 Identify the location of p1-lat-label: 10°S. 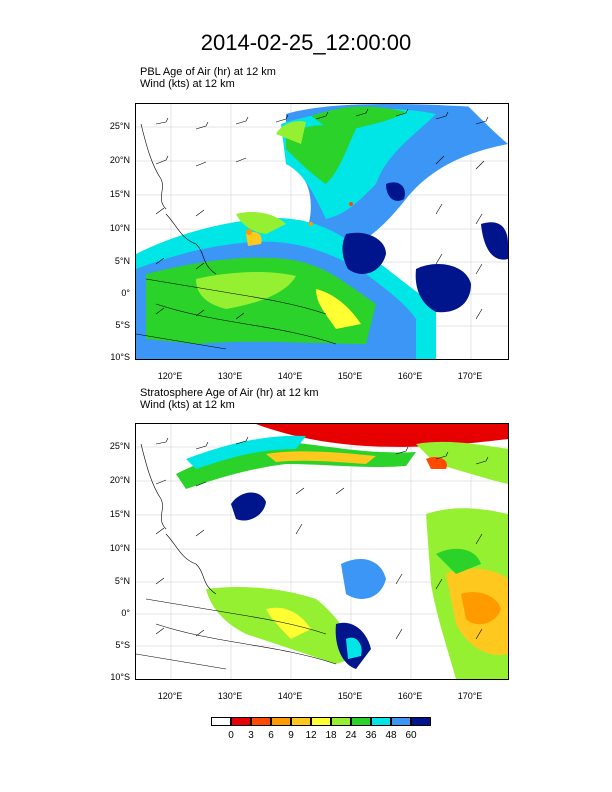
(120, 357).